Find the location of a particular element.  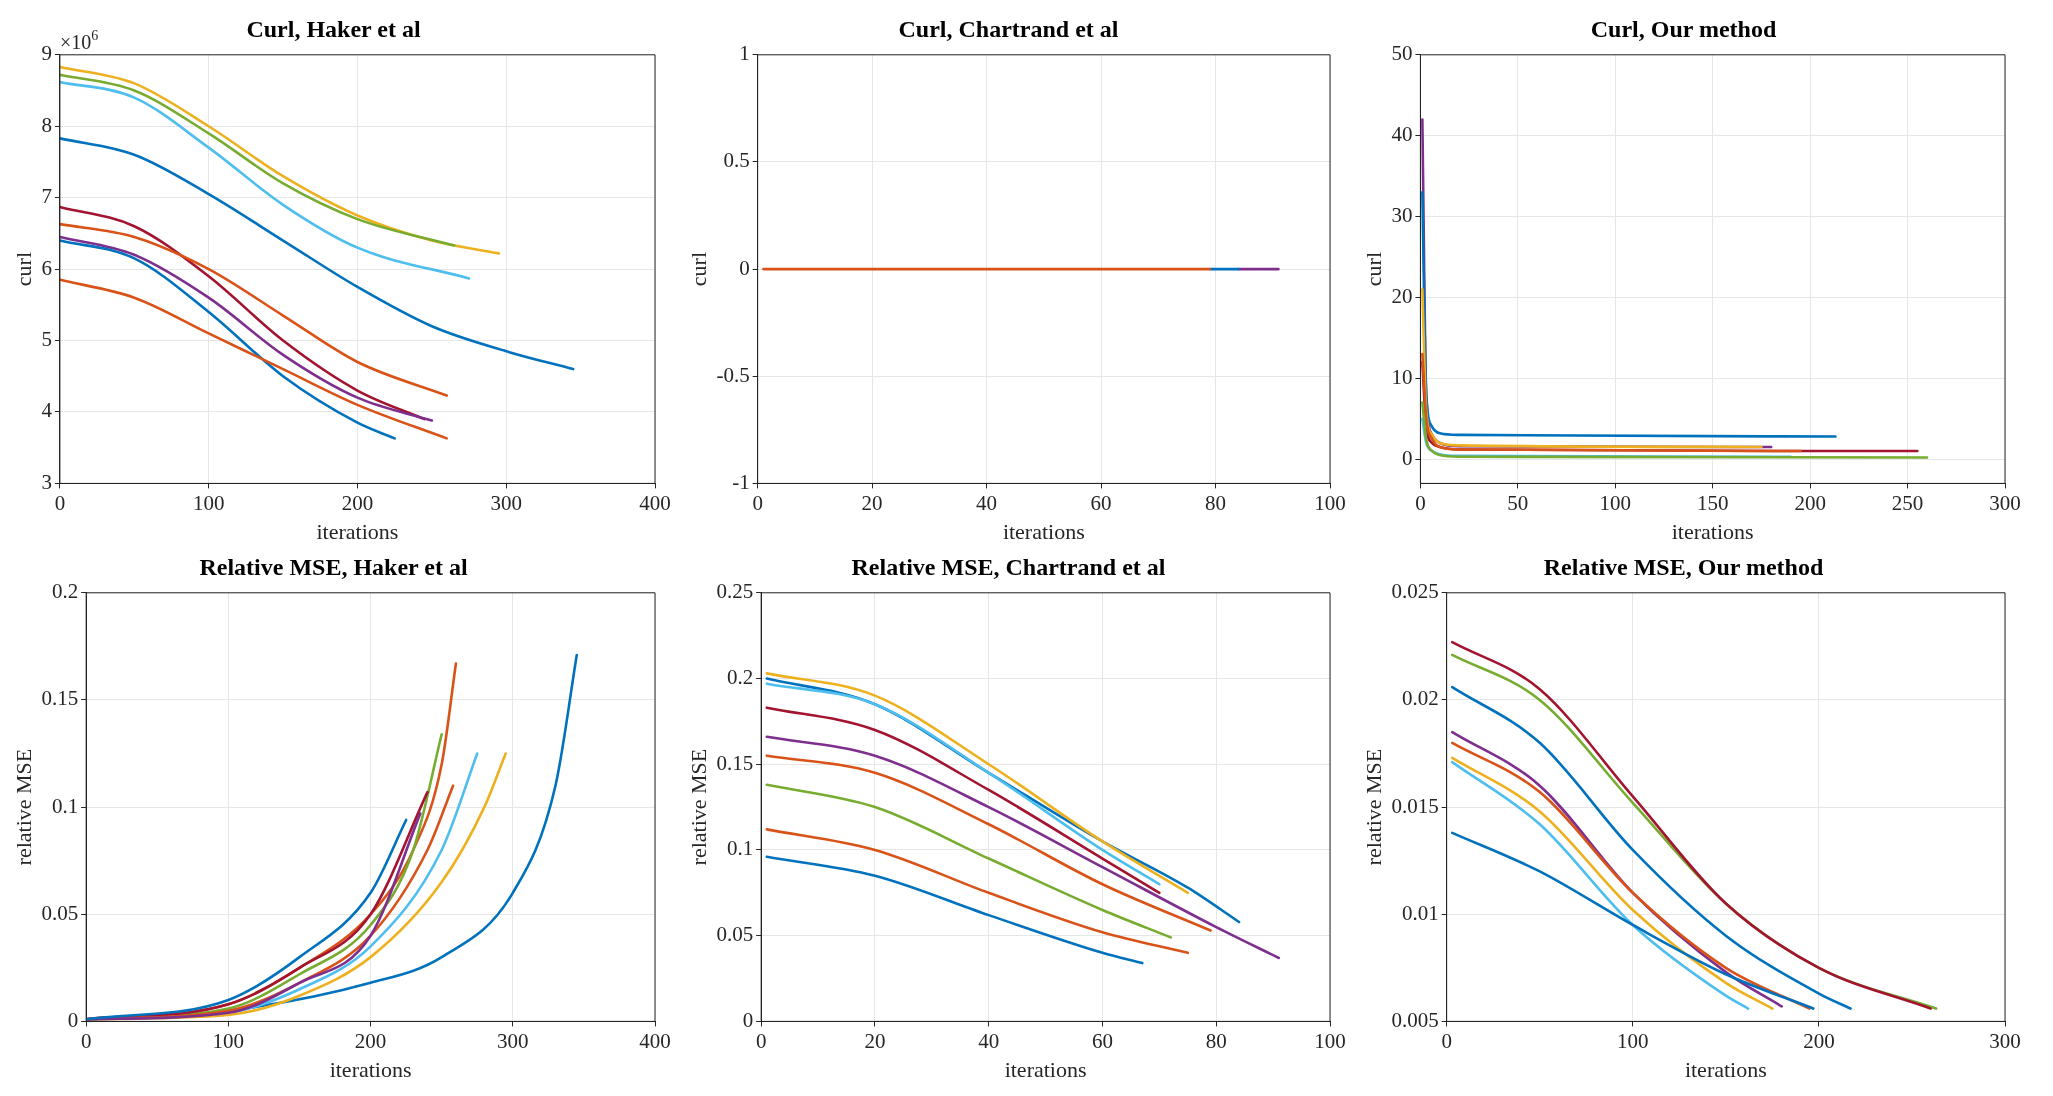

y-tick-label: 0.02 is located at coordinates (1420, 698).